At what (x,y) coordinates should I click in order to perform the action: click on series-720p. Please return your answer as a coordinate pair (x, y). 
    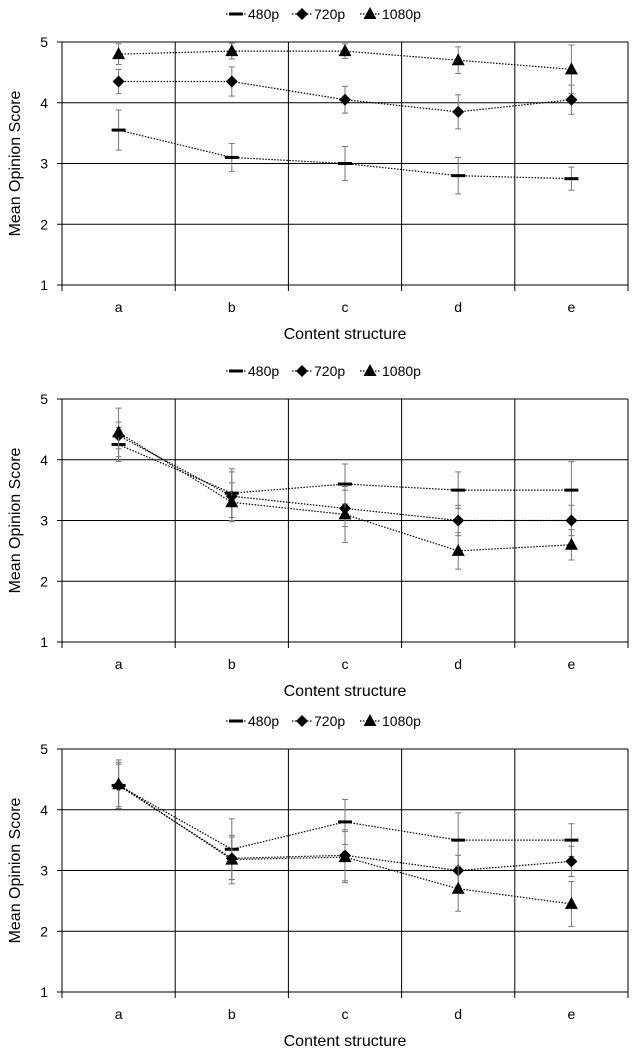
    Looking at the image, I should click on (345, 98).